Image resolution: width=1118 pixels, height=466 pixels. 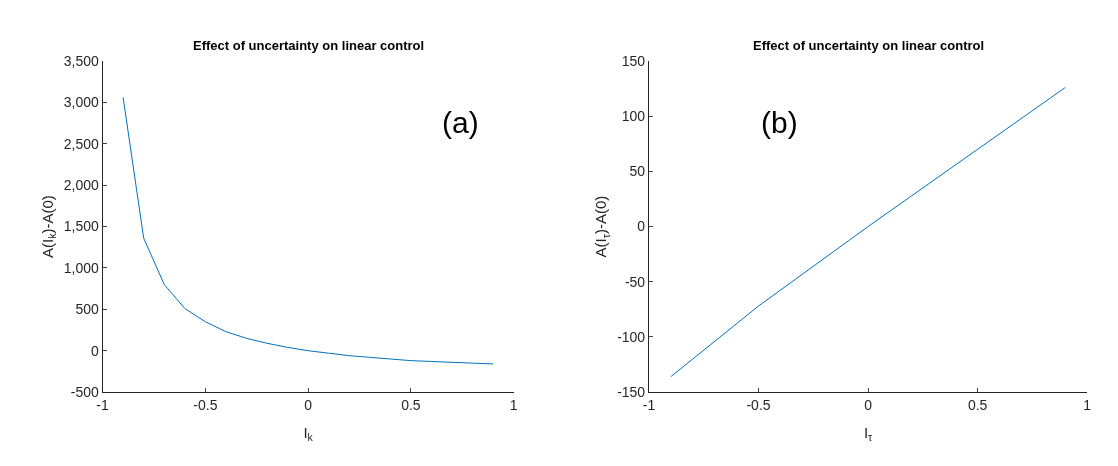 I want to click on y-tick-label: -100, so click(x=631, y=336).